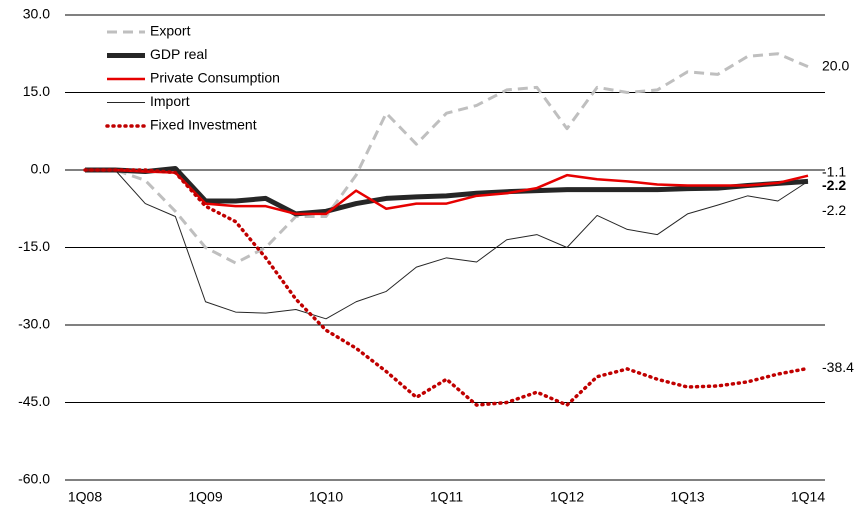 The height and width of the screenshot is (513, 862). What do you see at coordinates (215, 78) in the screenshot?
I see `legend-label: Private Consumption` at bounding box center [215, 78].